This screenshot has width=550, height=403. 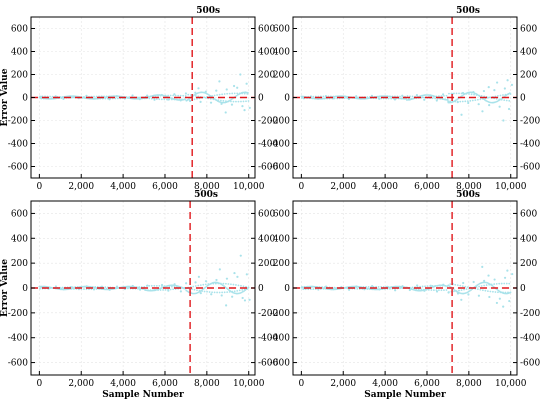 What do you see at coordinates (18, 168) in the screenshot?
I see `y-tick-label: -600` at bounding box center [18, 168].